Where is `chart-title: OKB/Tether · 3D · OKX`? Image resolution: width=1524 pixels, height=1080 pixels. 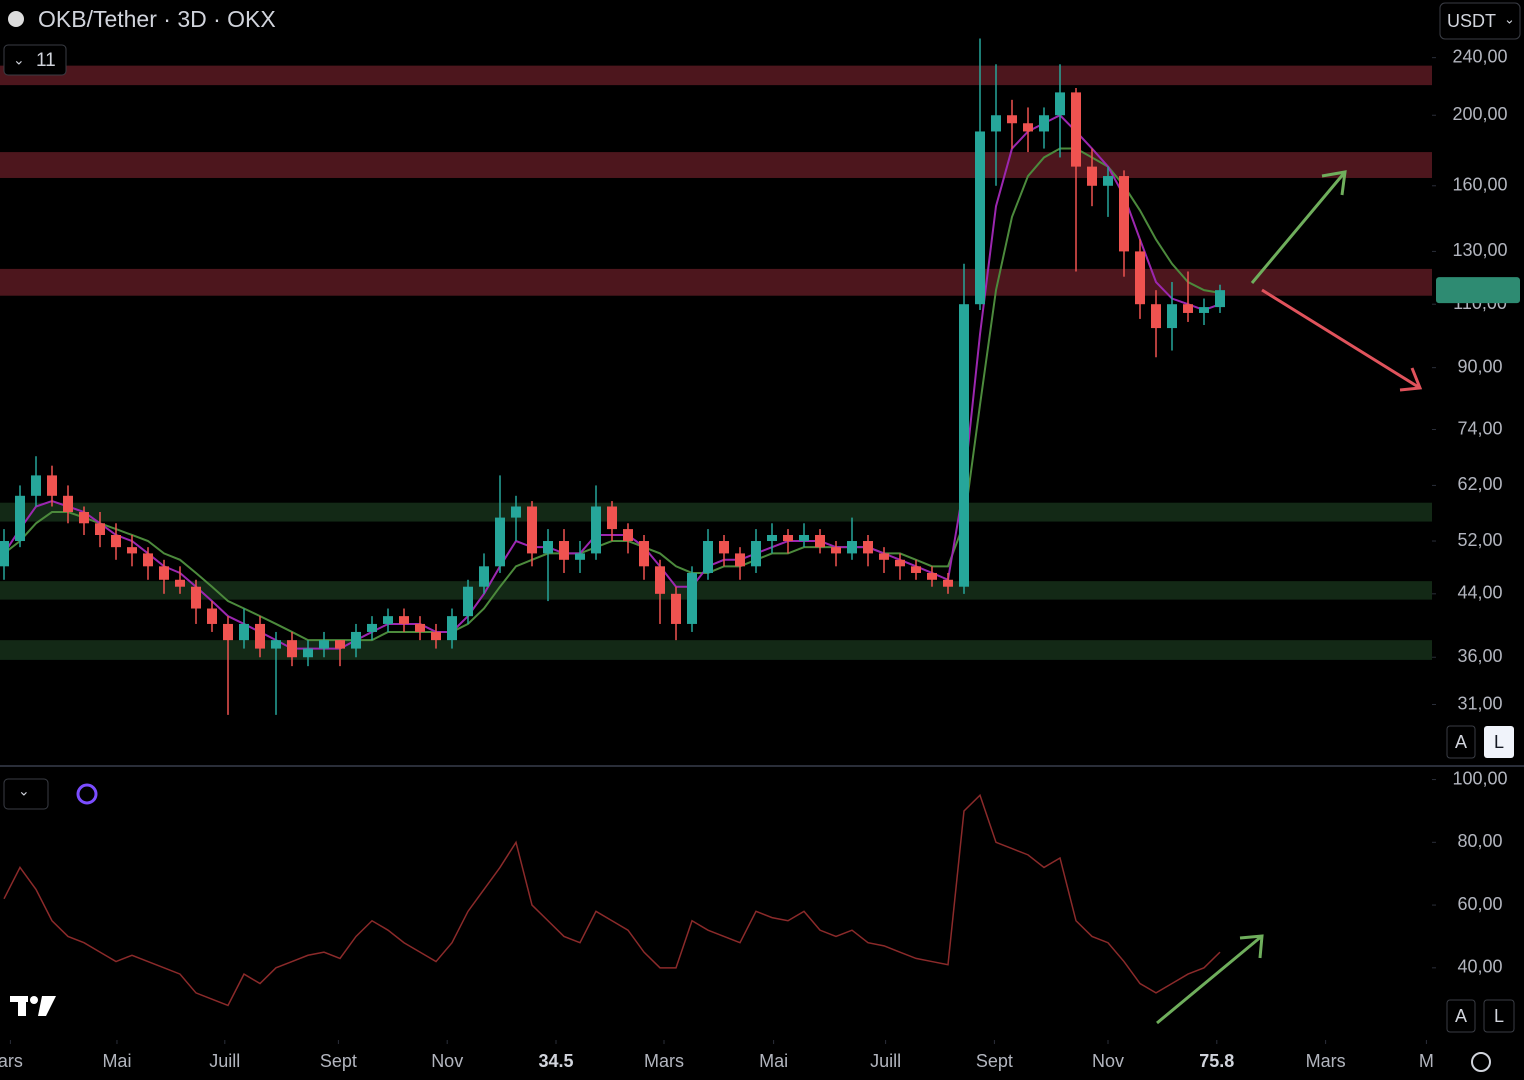 chart-title: OKB/Tether · 3D · OKX is located at coordinates (157, 19).